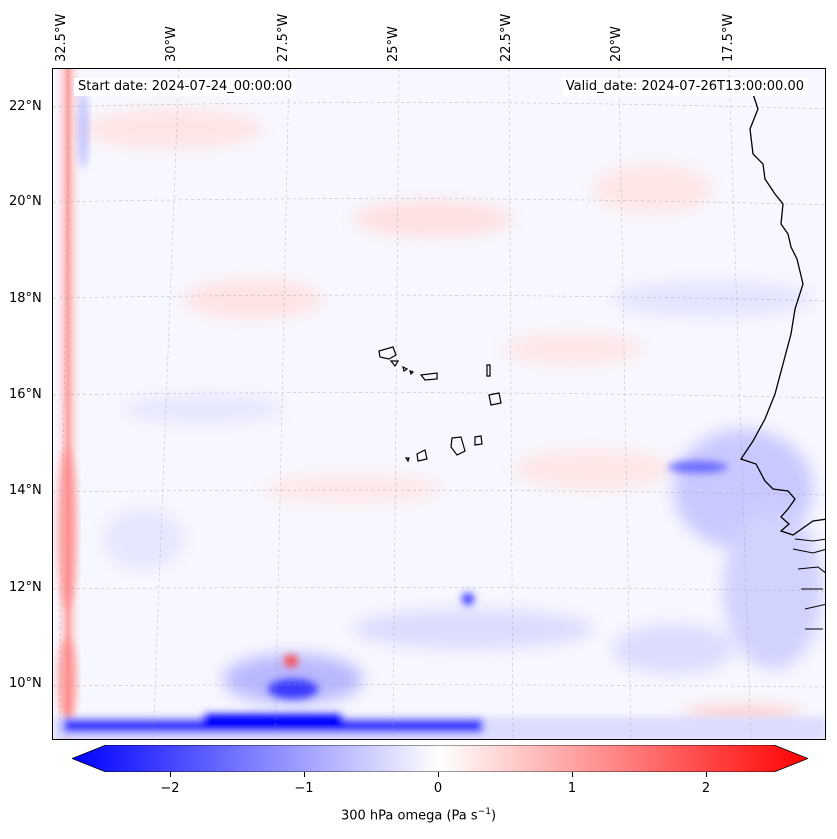 This screenshot has height=839, width=837. What do you see at coordinates (391, 816) in the screenshot?
I see `colorbar-variable: 300 hPa omega` at bounding box center [391, 816].